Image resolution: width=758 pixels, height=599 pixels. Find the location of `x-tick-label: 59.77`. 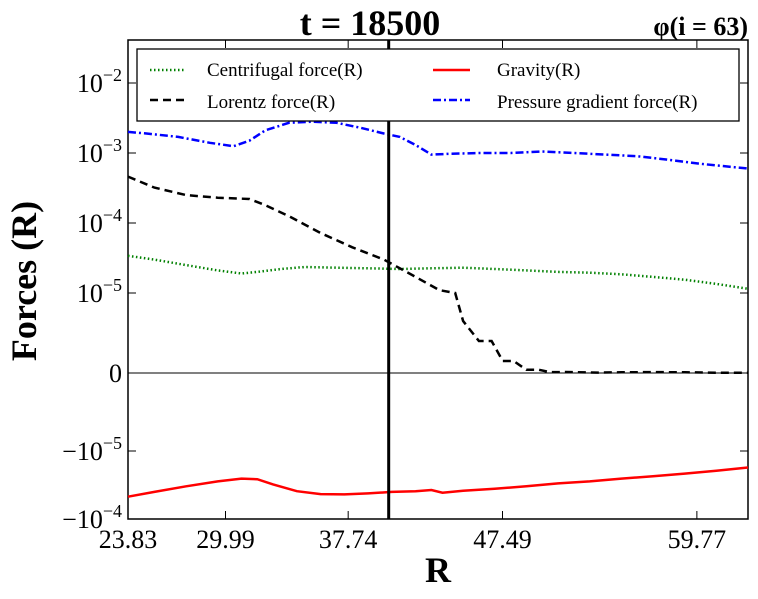

x-tick-label: 59.77 is located at coordinates (697, 539).